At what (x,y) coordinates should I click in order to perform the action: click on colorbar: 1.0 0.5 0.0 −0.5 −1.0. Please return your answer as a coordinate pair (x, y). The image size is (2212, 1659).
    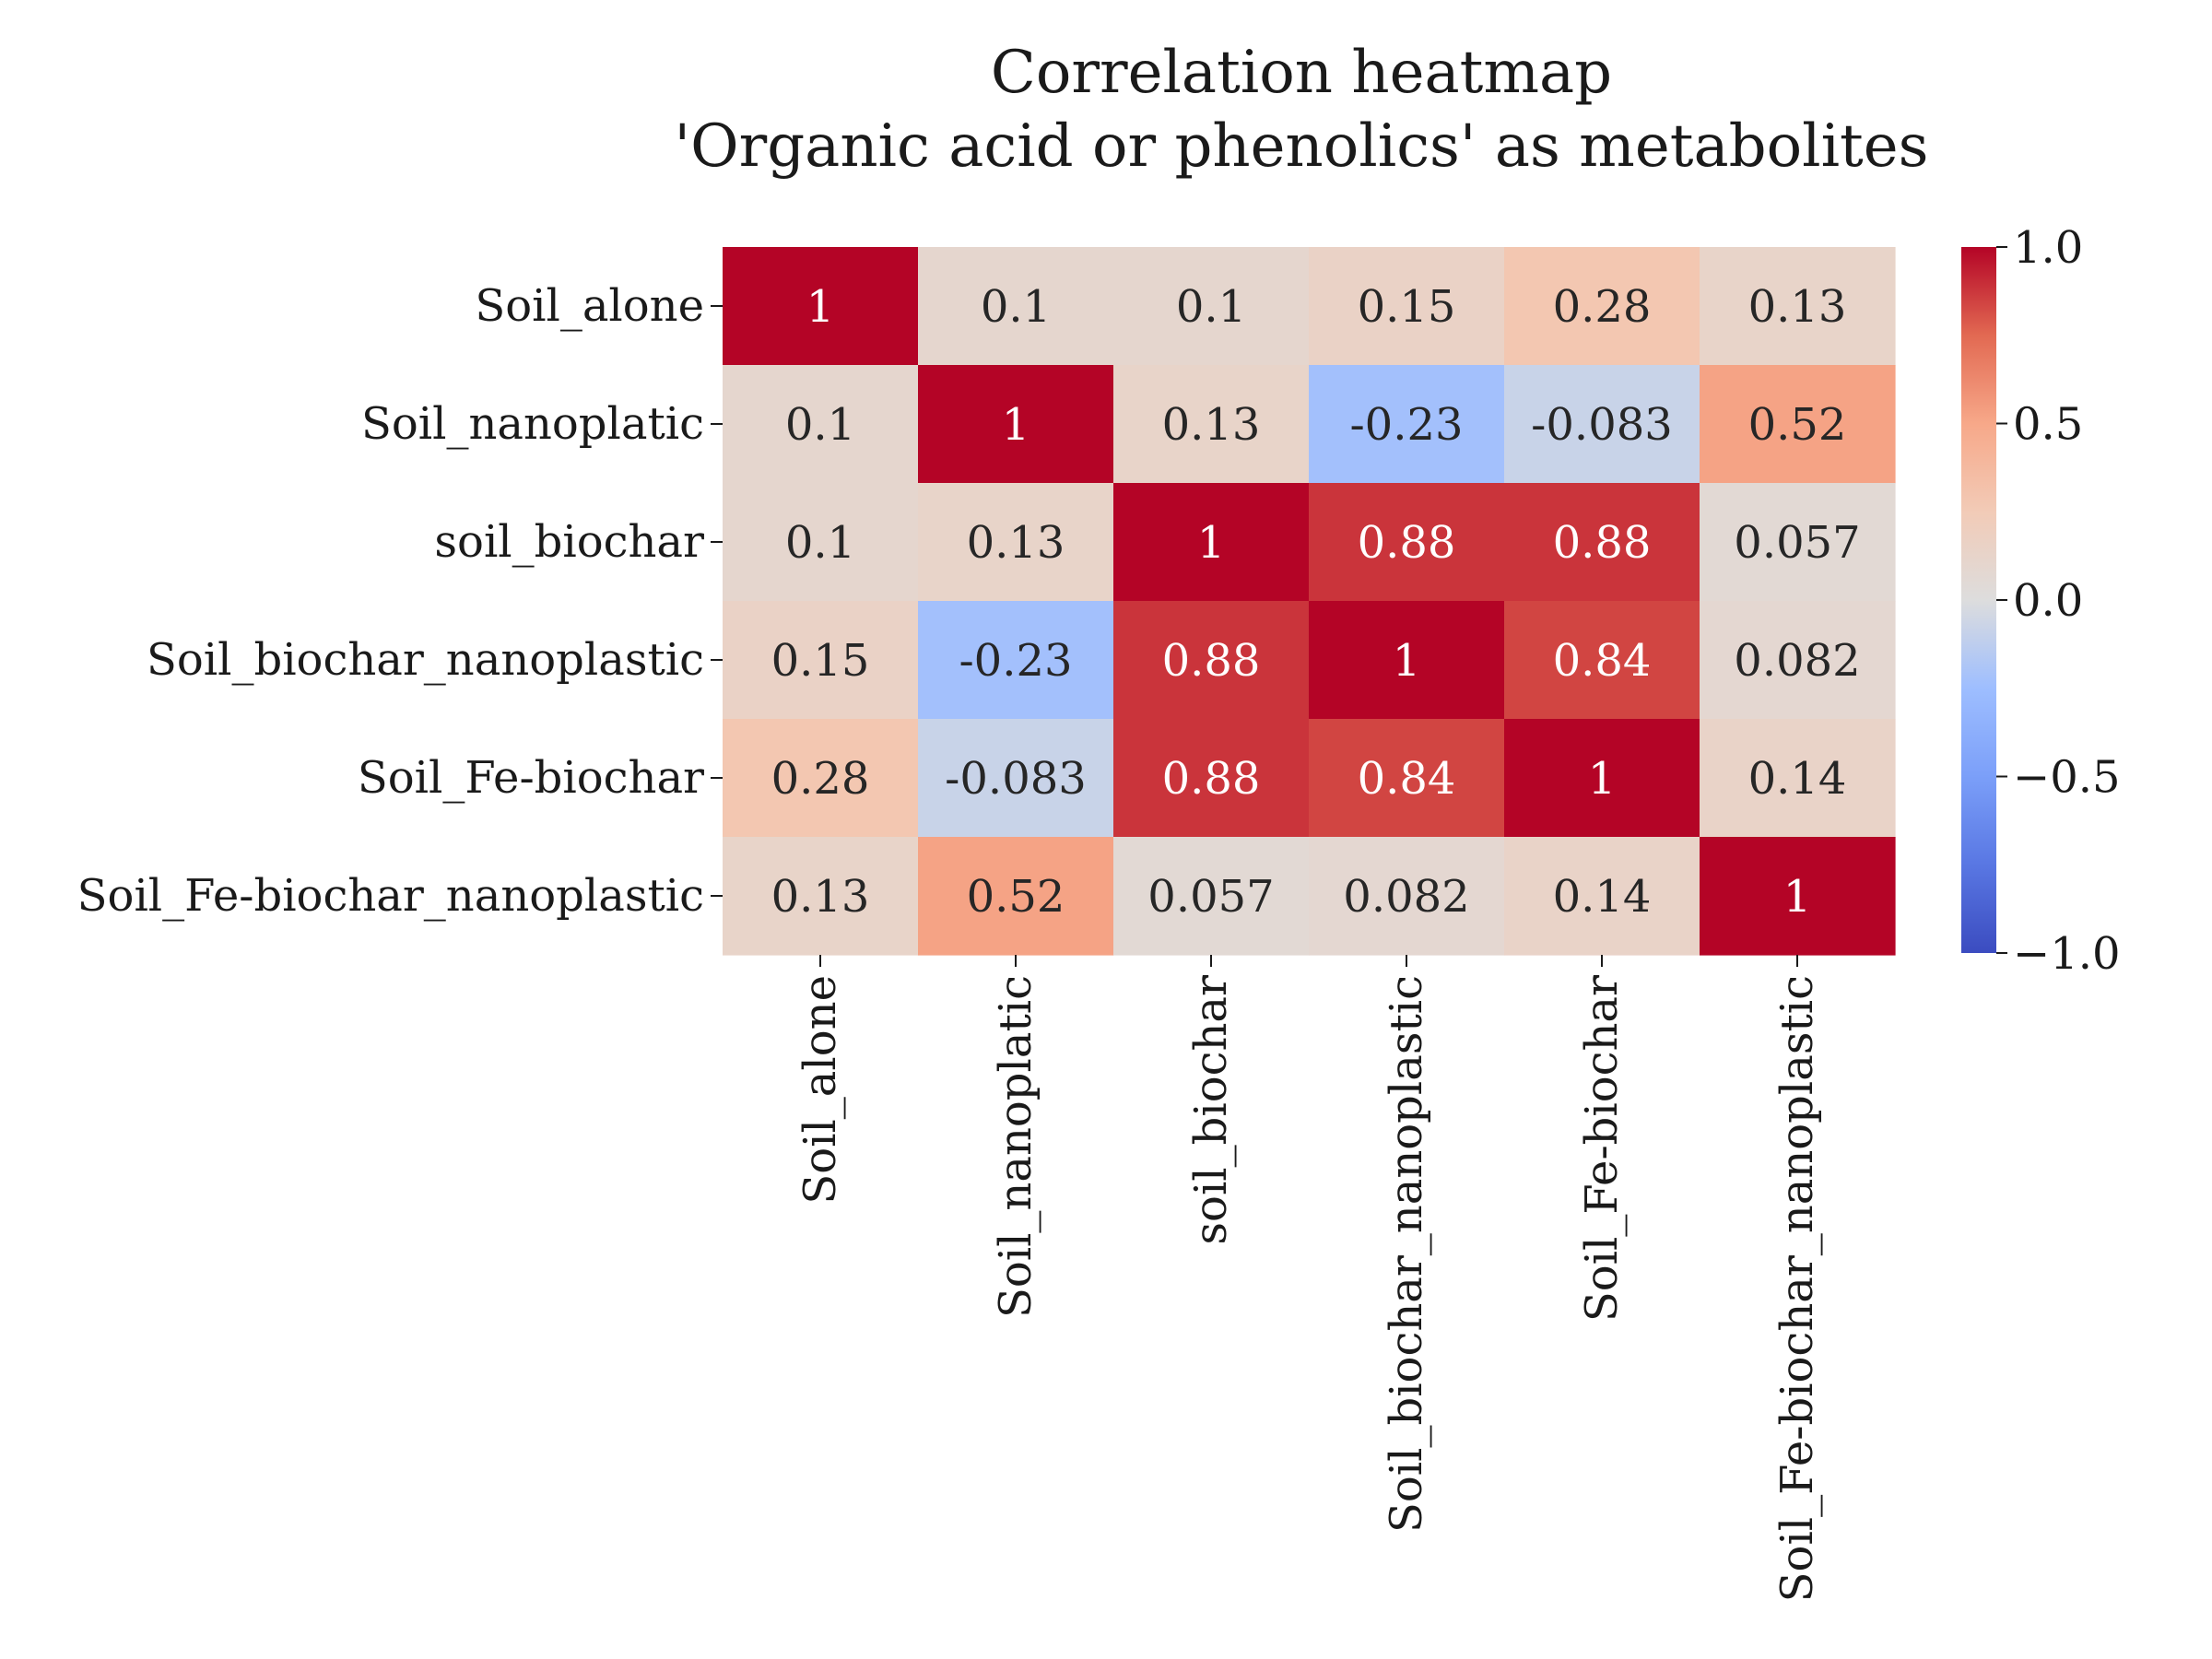
    Looking at the image, I should click on (2041, 601).